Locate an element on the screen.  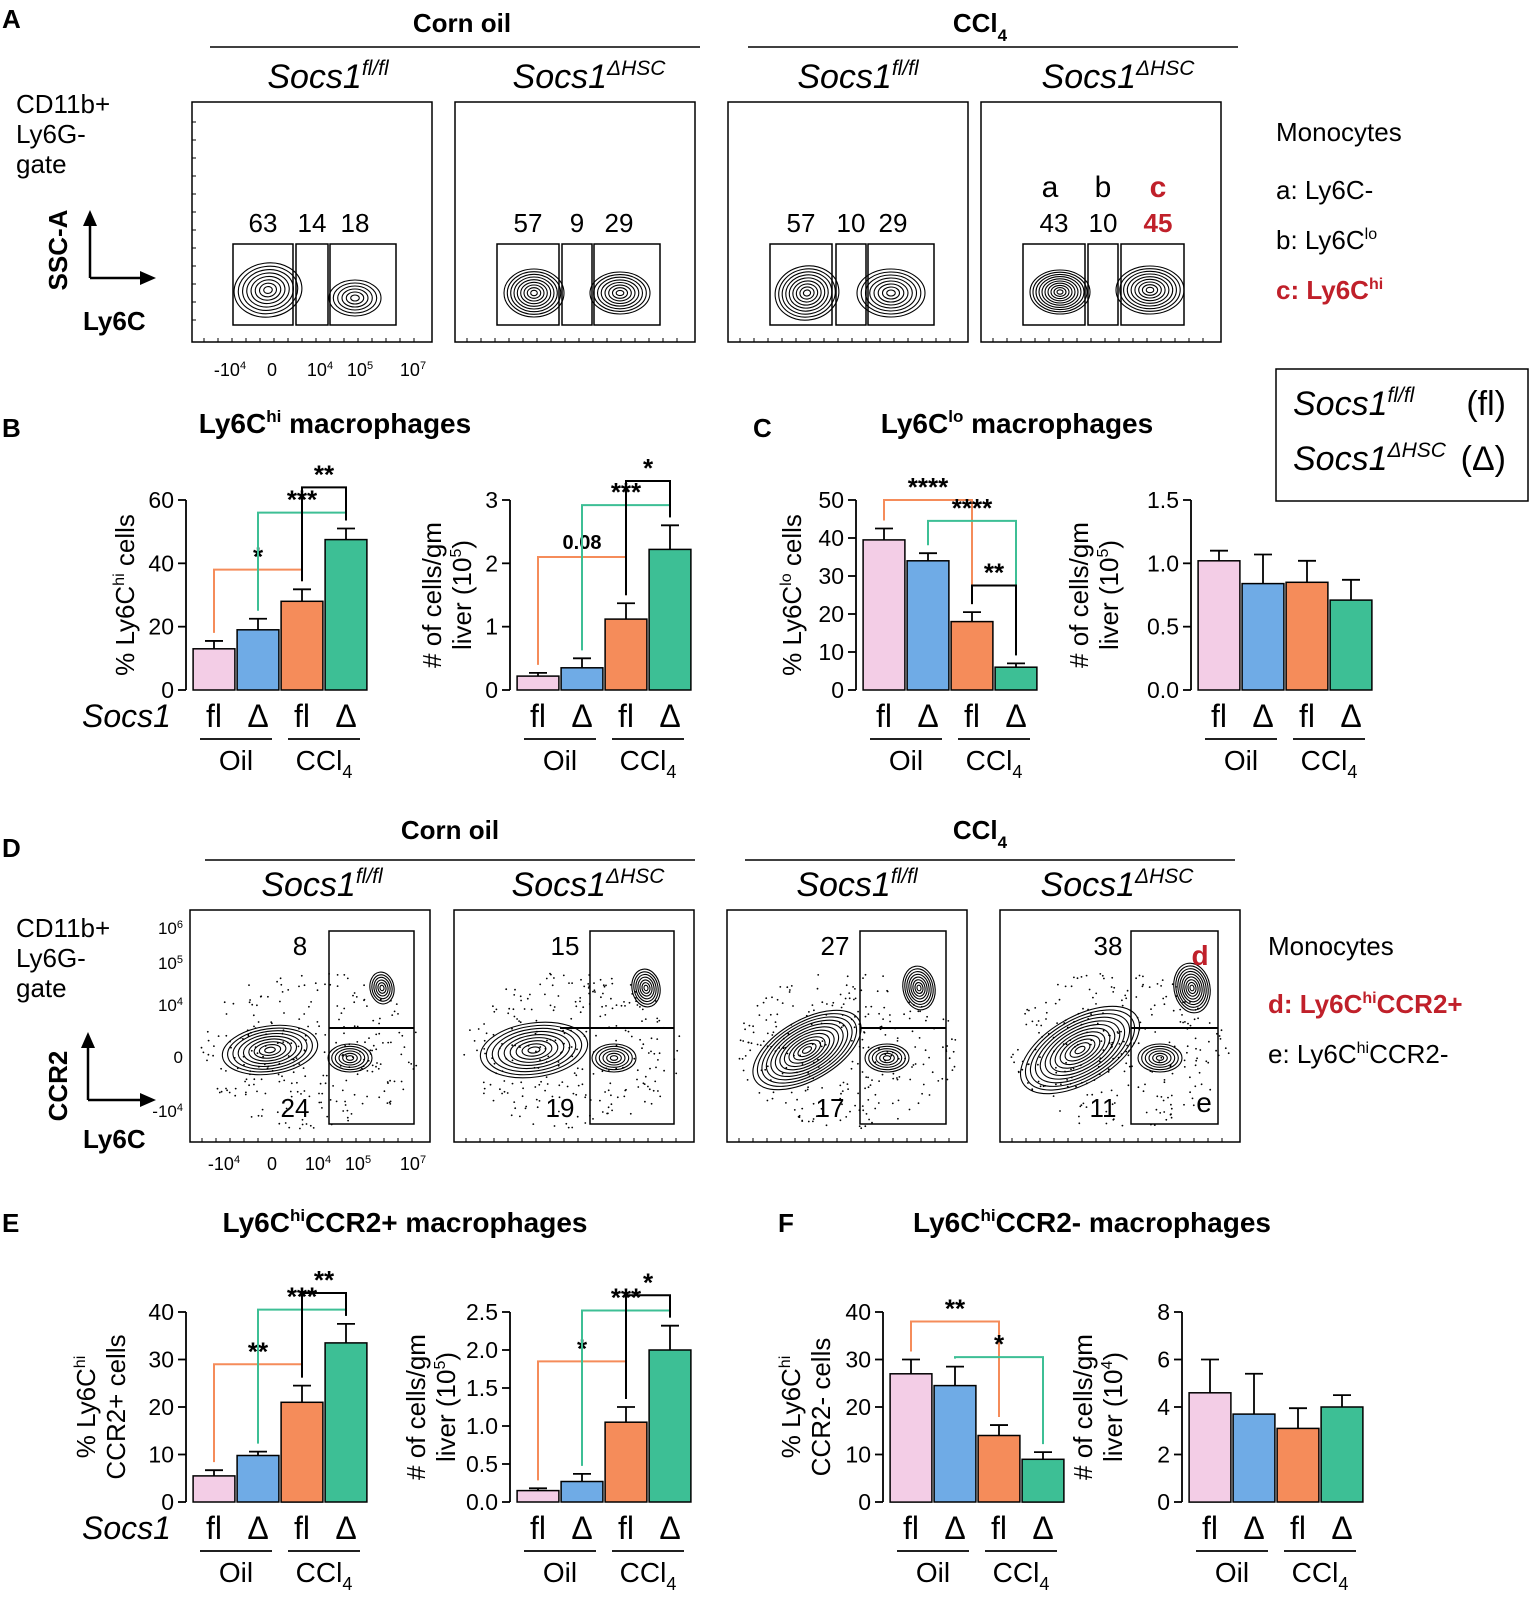
gate-label: CD11b+ Ly6G- gate is located at coordinates (63, 958).